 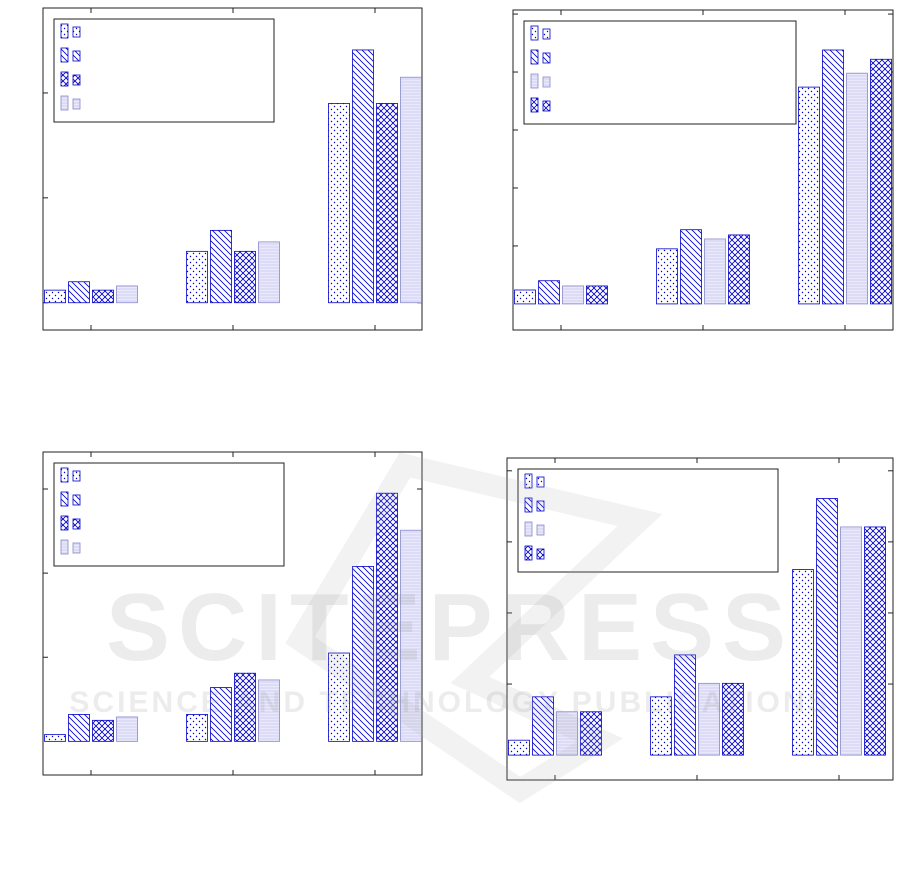 What do you see at coordinates (450, 627) in the screenshot?
I see `watermark-title: SCITEPRESS` at bounding box center [450, 627].